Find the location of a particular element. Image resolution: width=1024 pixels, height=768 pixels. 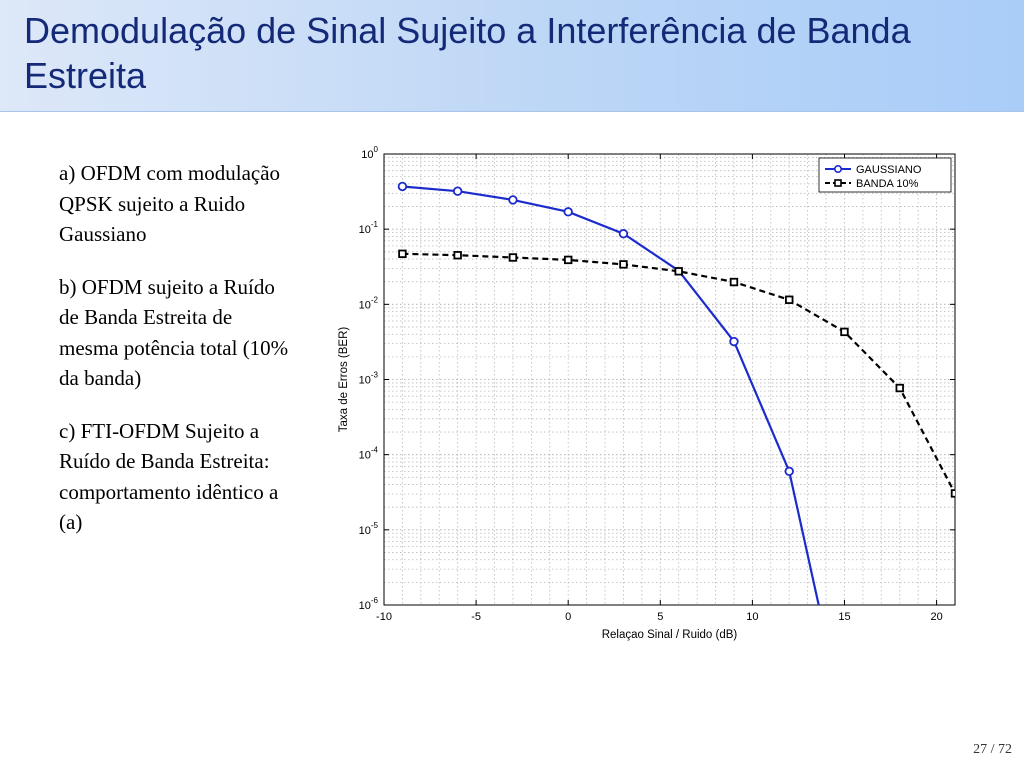

x-tick-label: 5 is located at coordinates (660, 617).